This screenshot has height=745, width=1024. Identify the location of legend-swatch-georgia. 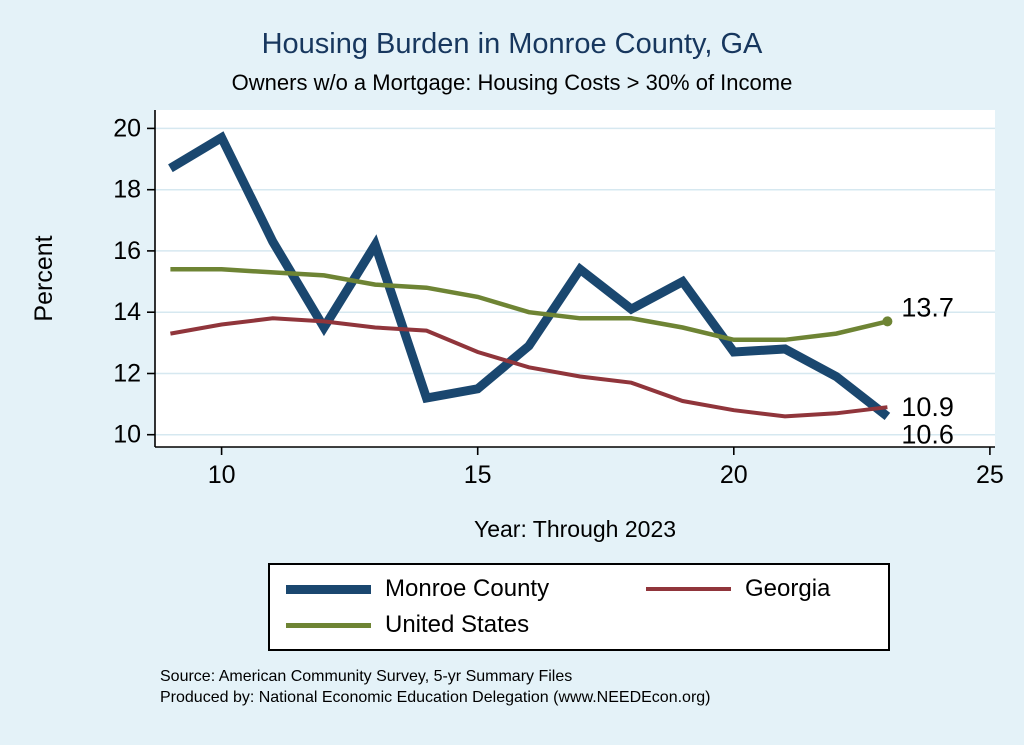
(688, 589).